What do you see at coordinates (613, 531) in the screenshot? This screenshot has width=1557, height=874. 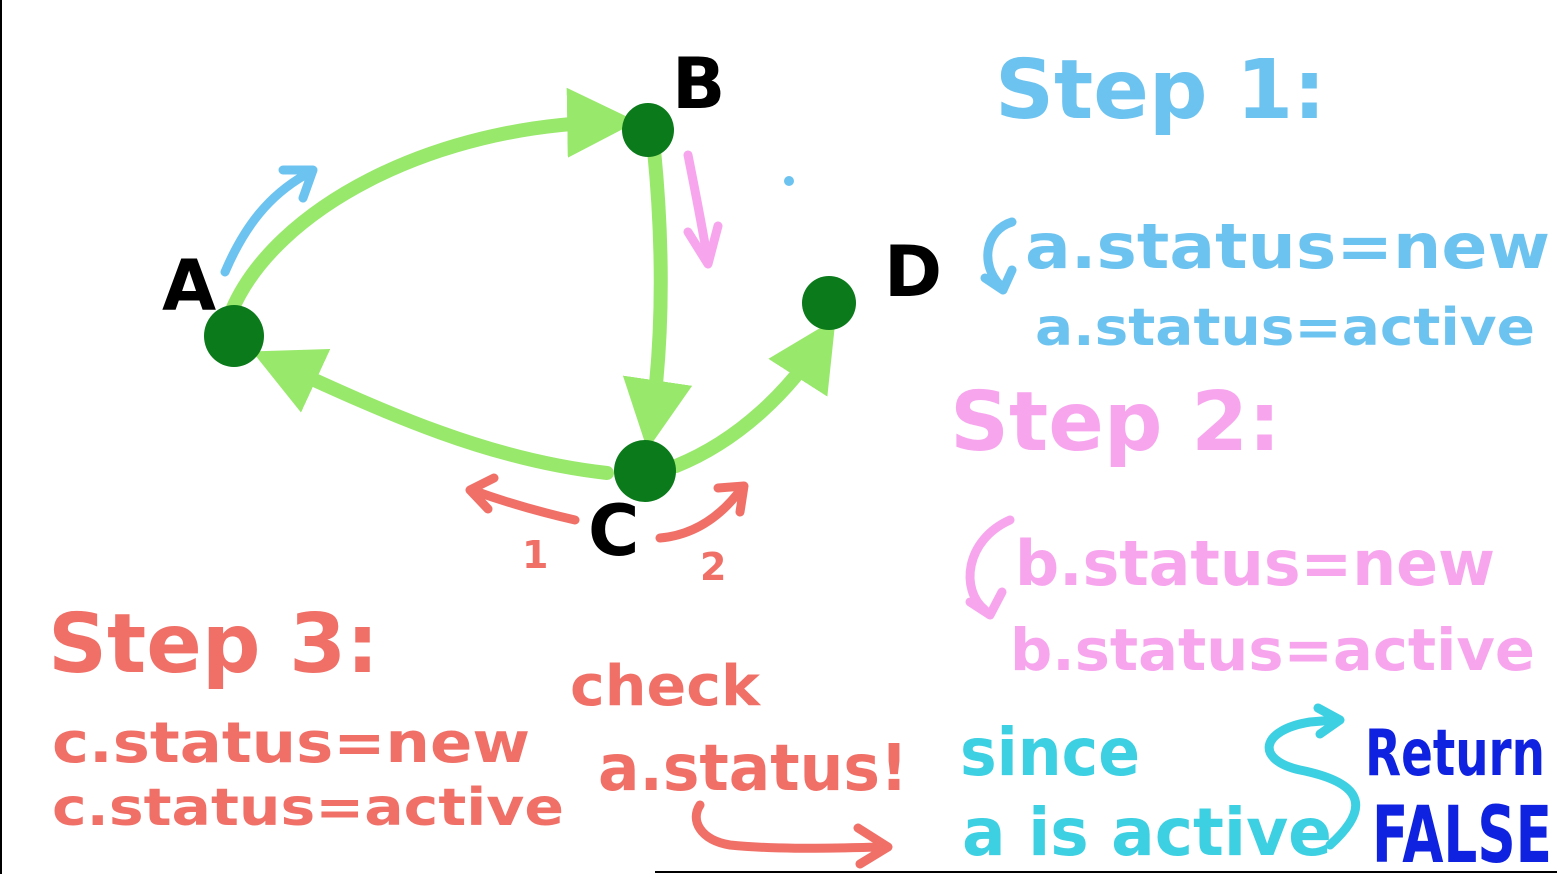 I see `node-label-c: C` at bounding box center [613, 531].